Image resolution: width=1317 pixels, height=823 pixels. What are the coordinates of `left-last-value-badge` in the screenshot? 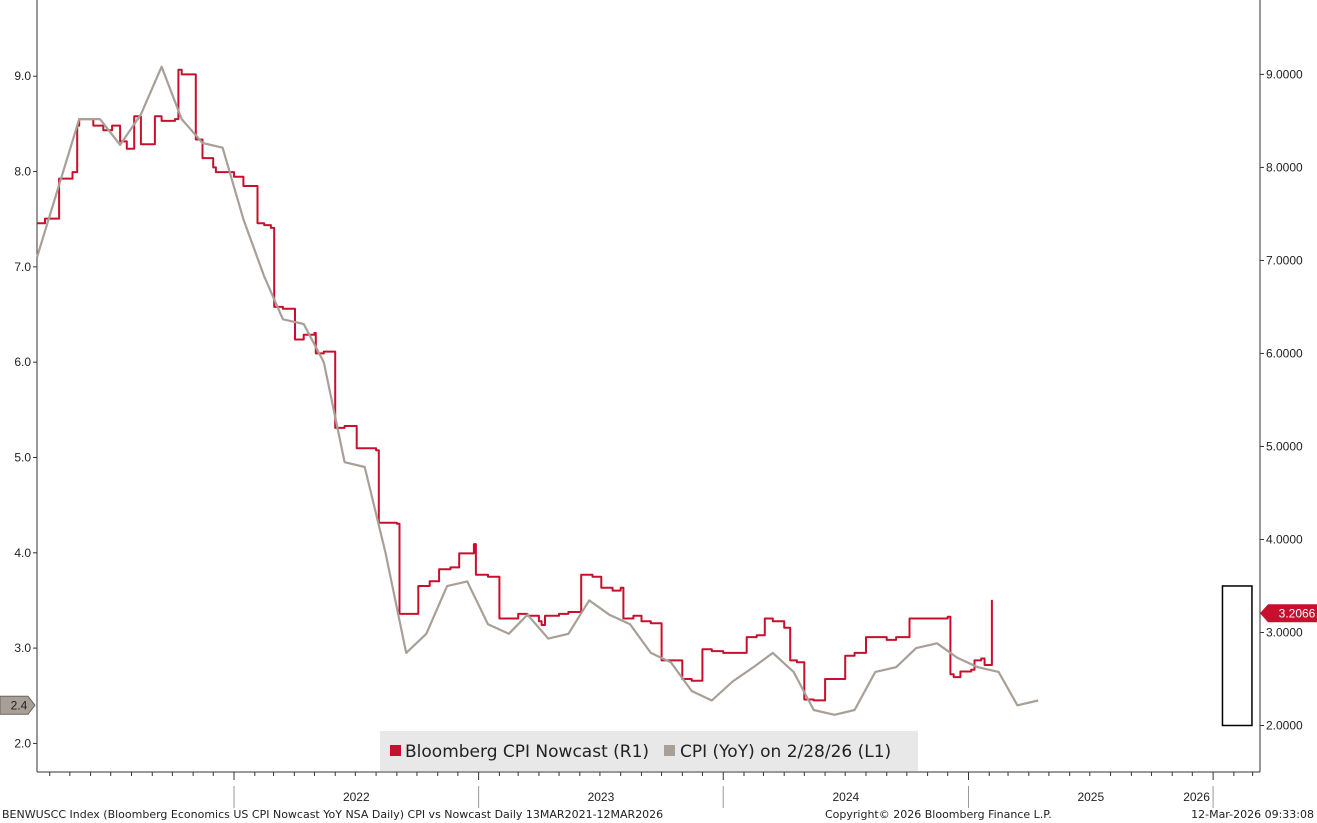 It's located at (18, 705).